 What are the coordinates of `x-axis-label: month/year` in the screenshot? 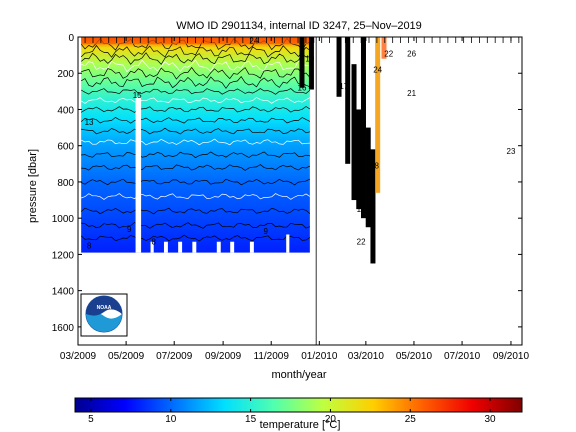 It's located at (298, 375).